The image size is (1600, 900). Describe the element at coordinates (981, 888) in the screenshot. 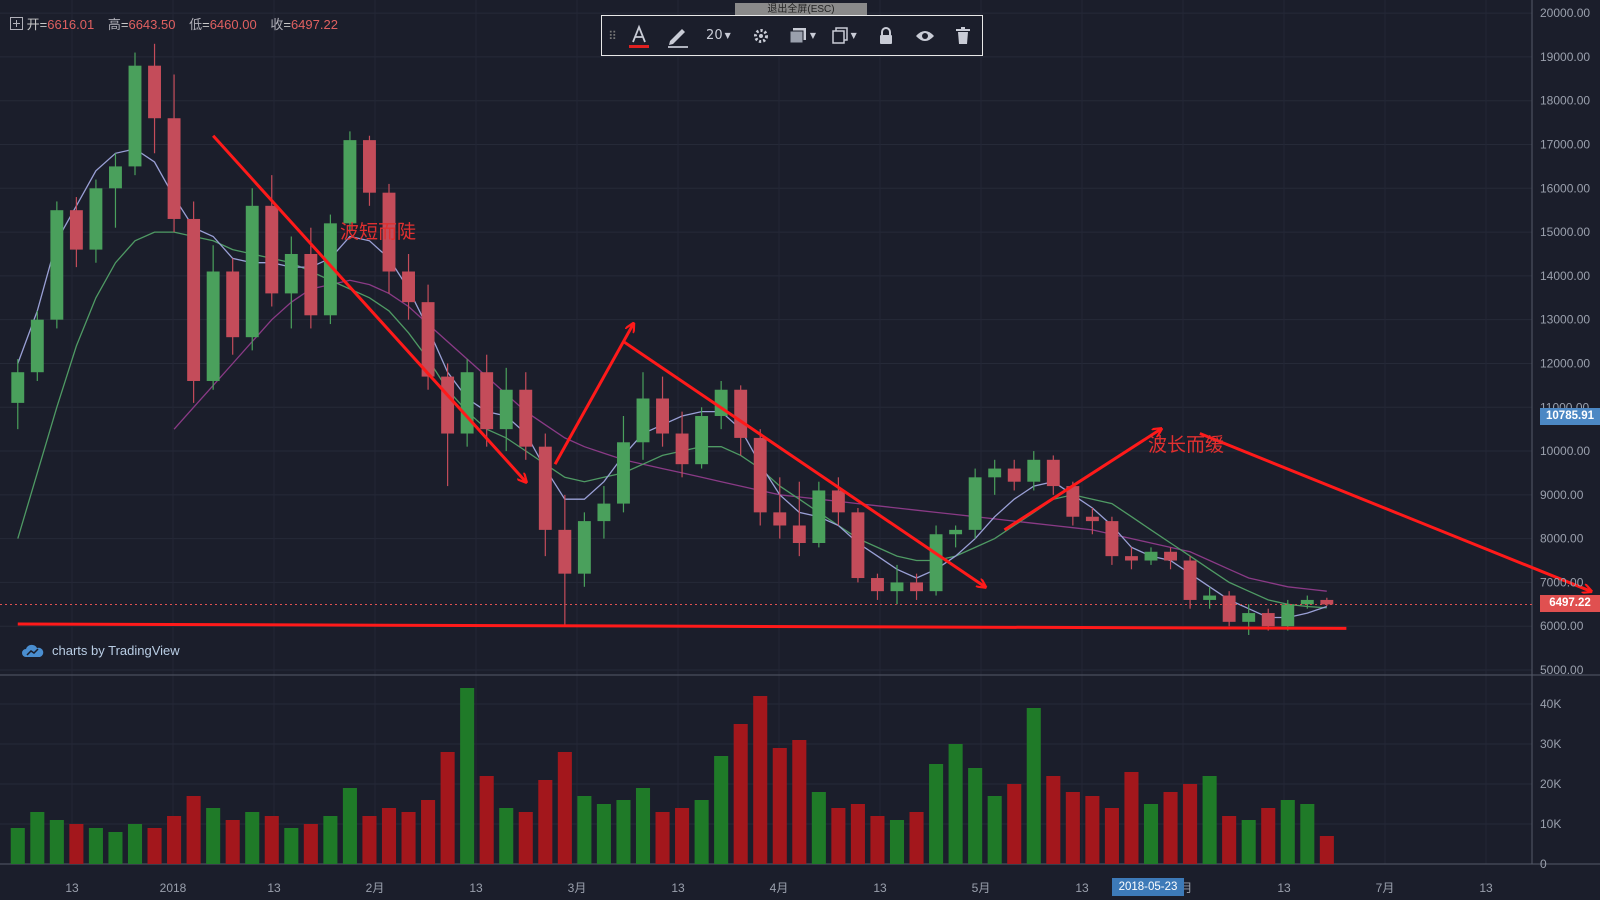

I see `time-tick-label: 5月` at that location.